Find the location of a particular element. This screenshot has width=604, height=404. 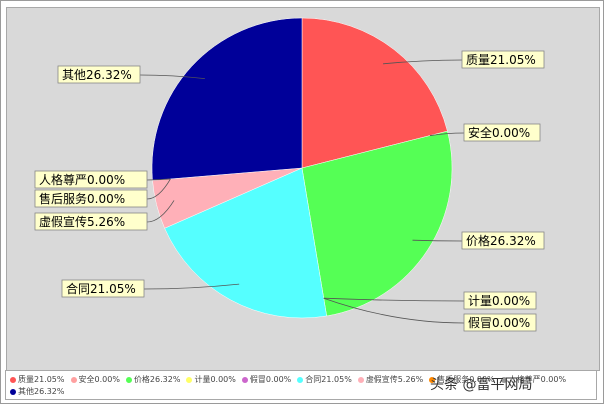

callout-5: 假冒0.00% is located at coordinates (500, 322).